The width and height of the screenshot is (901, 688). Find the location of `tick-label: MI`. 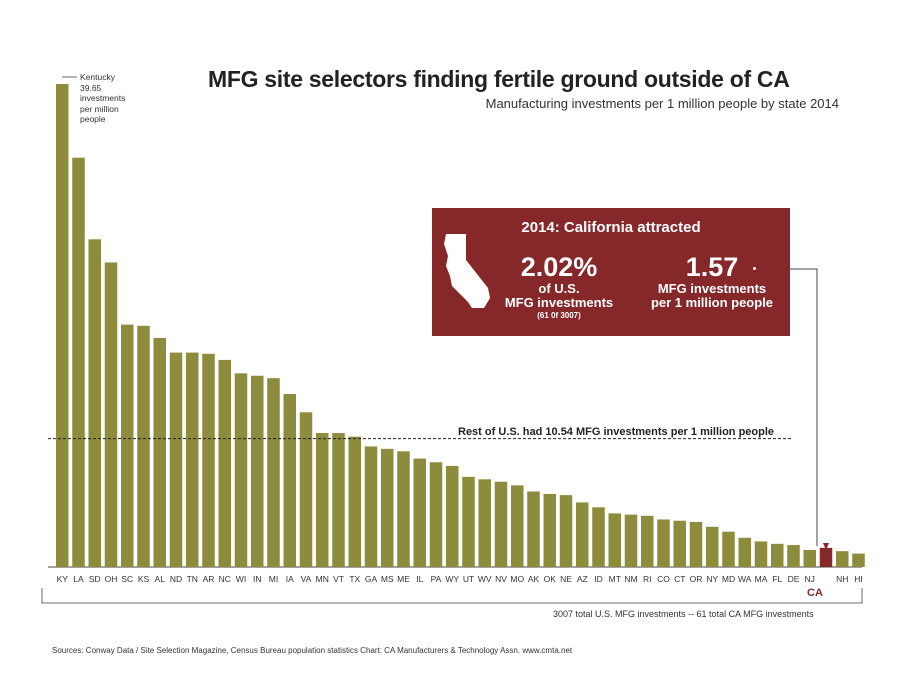

tick-label: MI is located at coordinates (273, 579).